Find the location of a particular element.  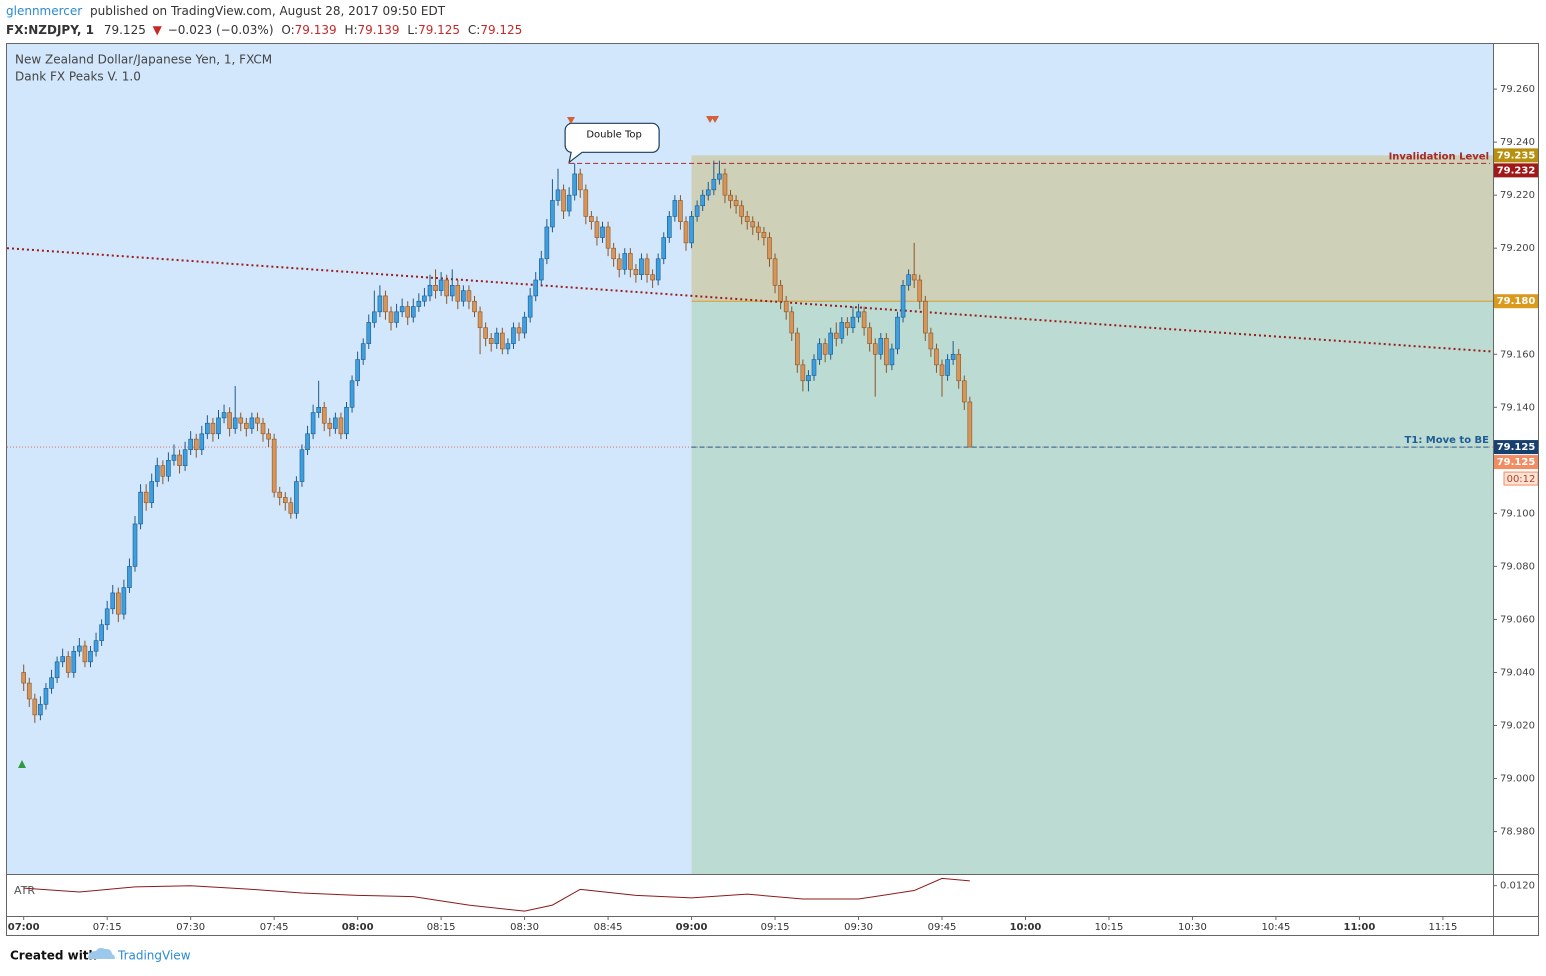

brand-logo is located at coordinates (101, 953).